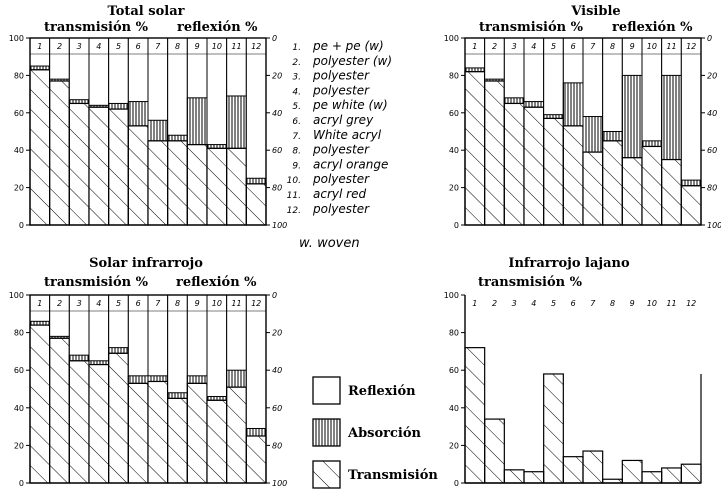 The image size is (721, 493). I want to click on material-name: acryl grey, so click(343, 120).